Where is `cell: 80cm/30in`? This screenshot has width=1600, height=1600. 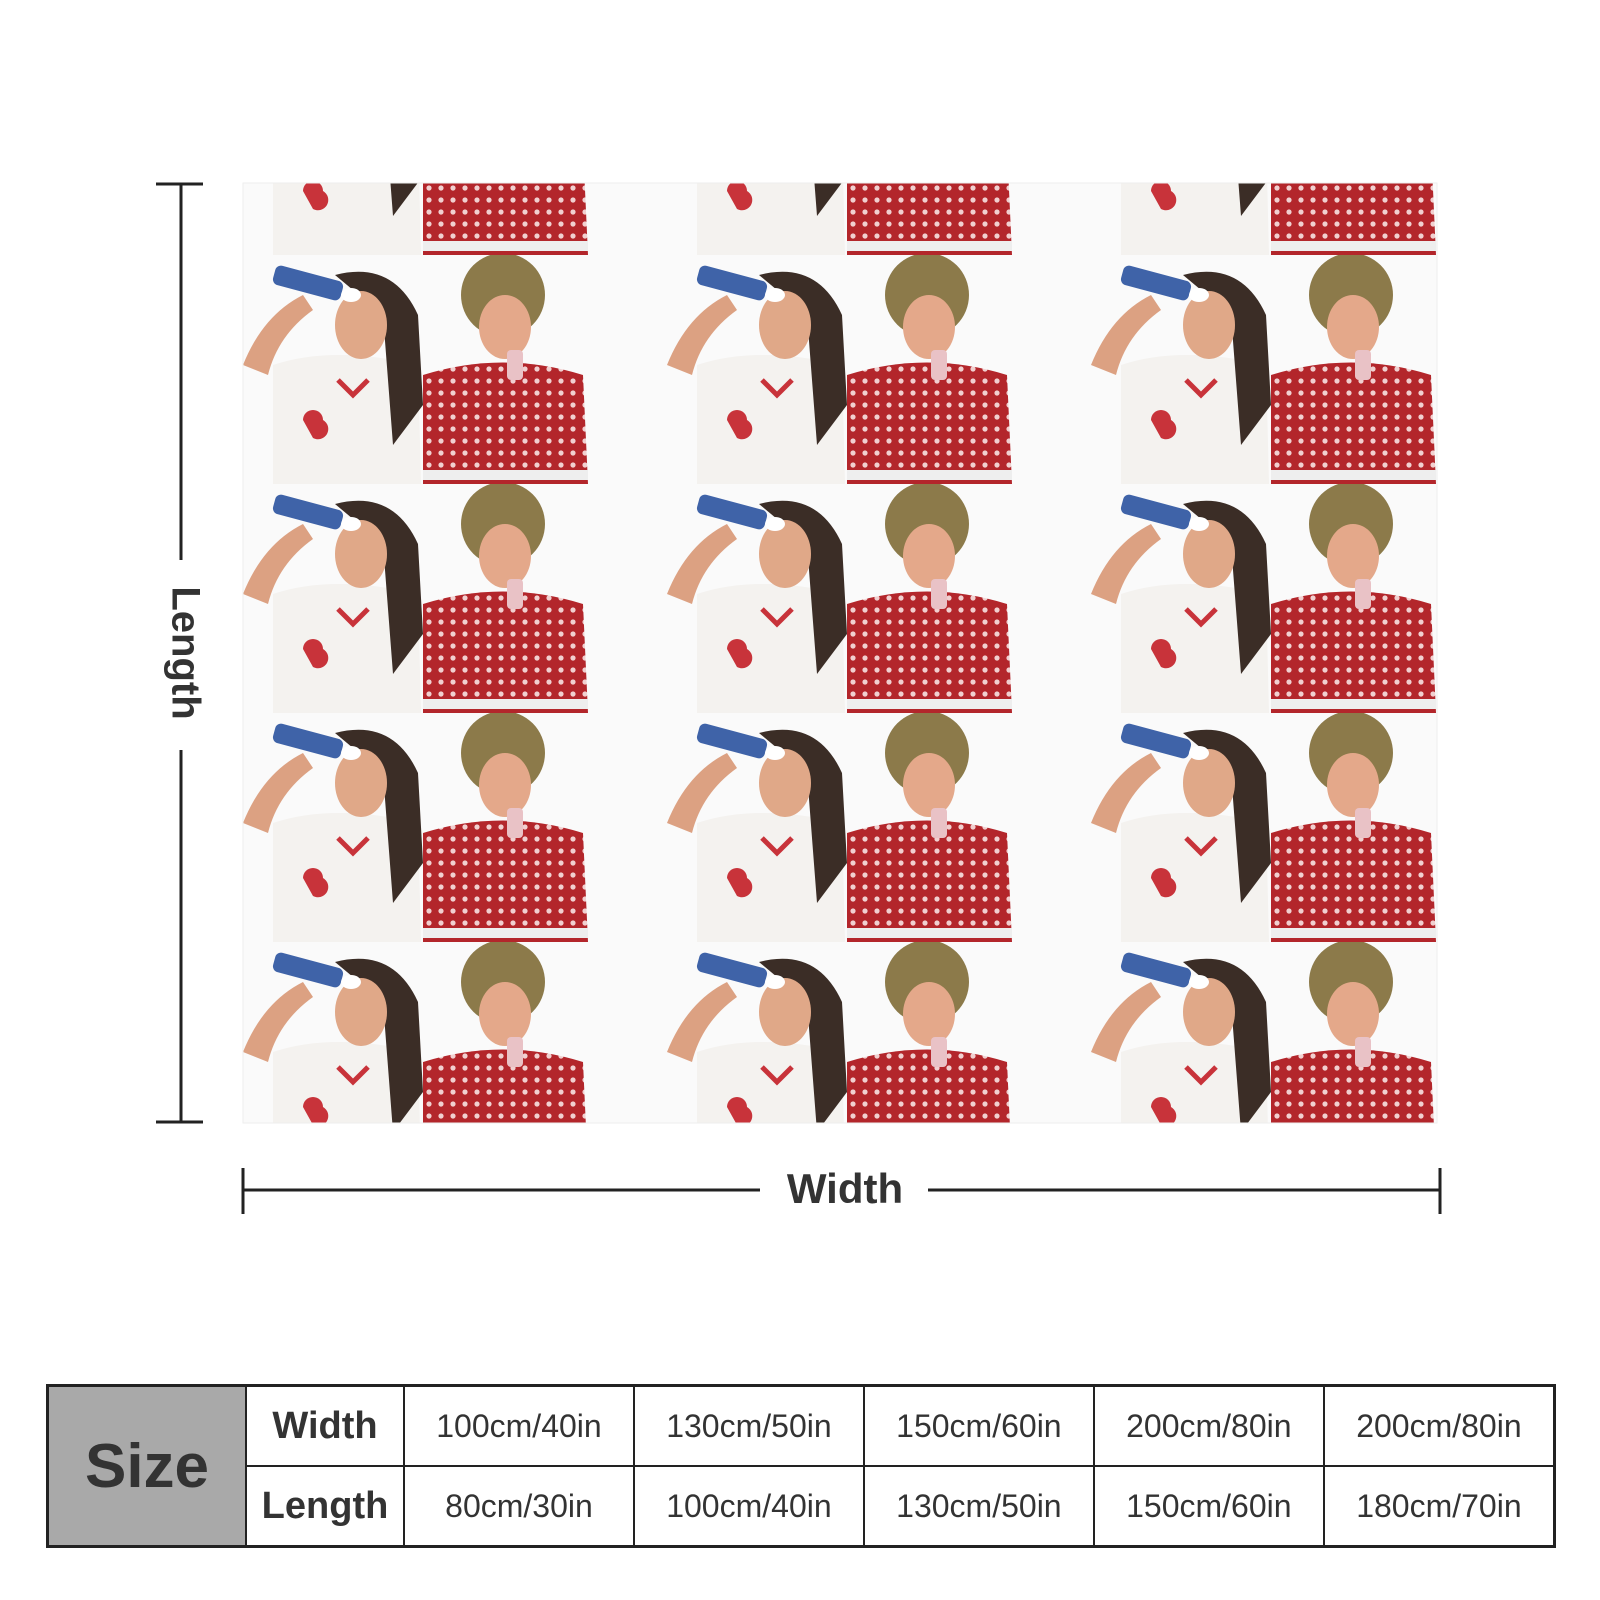
cell: 80cm/30in is located at coordinates (519, 1506).